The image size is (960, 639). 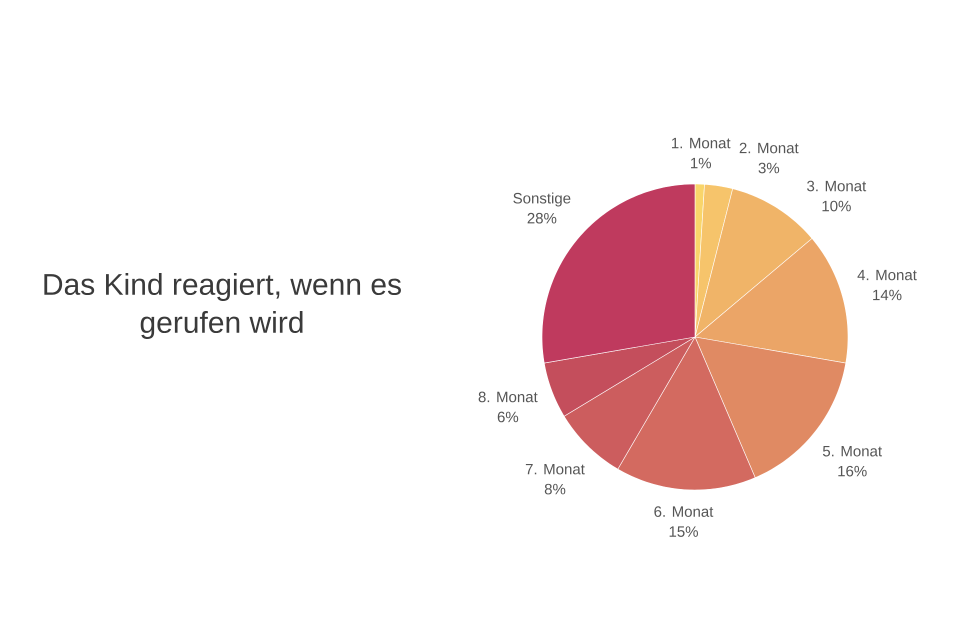 What do you see at coordinates (222, 306) in the screenshot?
I see `text: Das Kind reagiert, wenn es gerufen wird` at bounding box center [222, 306].